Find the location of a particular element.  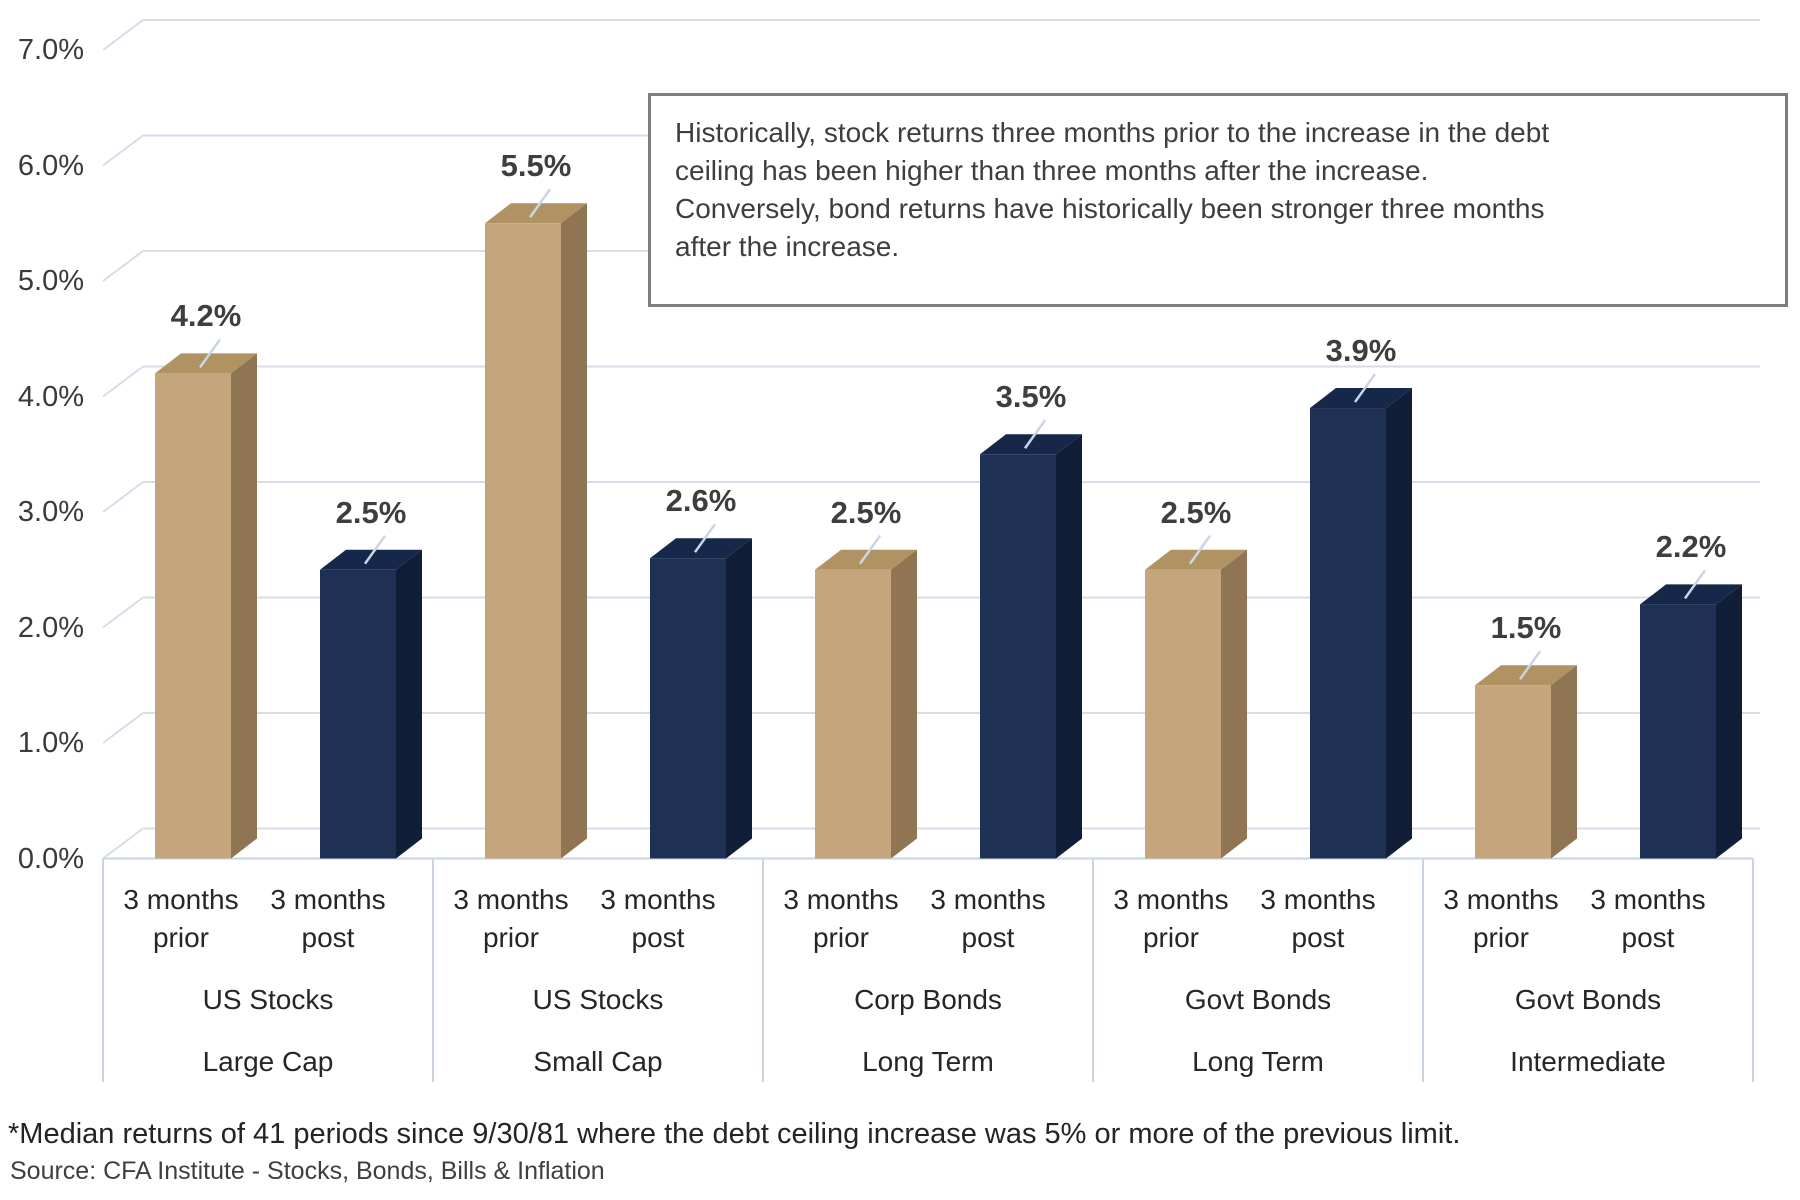

bar-post-g4-top-face is located at coordinates (1361, 398).